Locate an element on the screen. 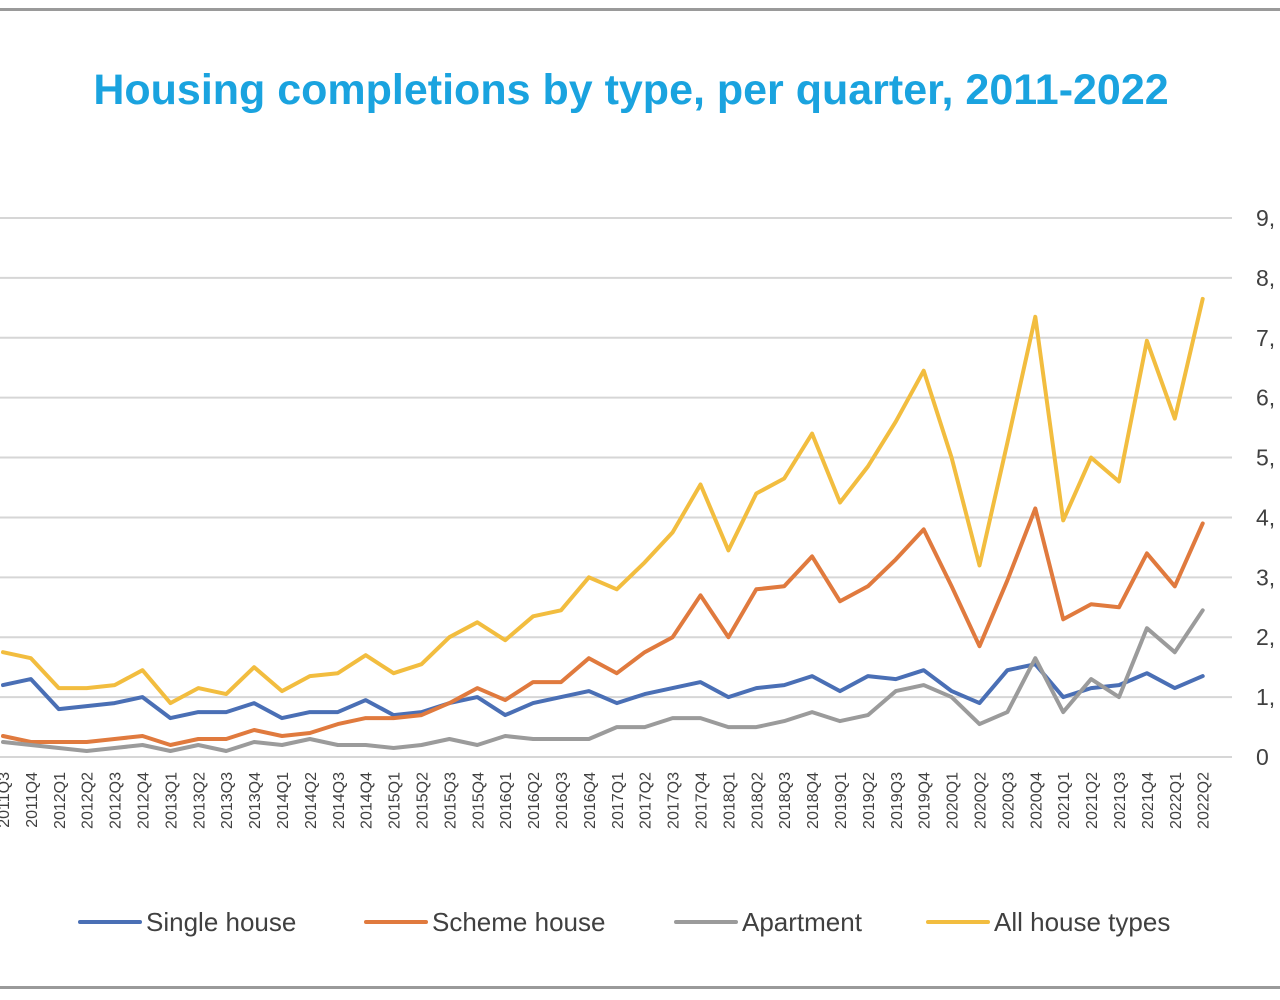 This screenshot has width=1280, height=1000. x-tick-label: 2020Q1 is located at coordinates (953, 800).